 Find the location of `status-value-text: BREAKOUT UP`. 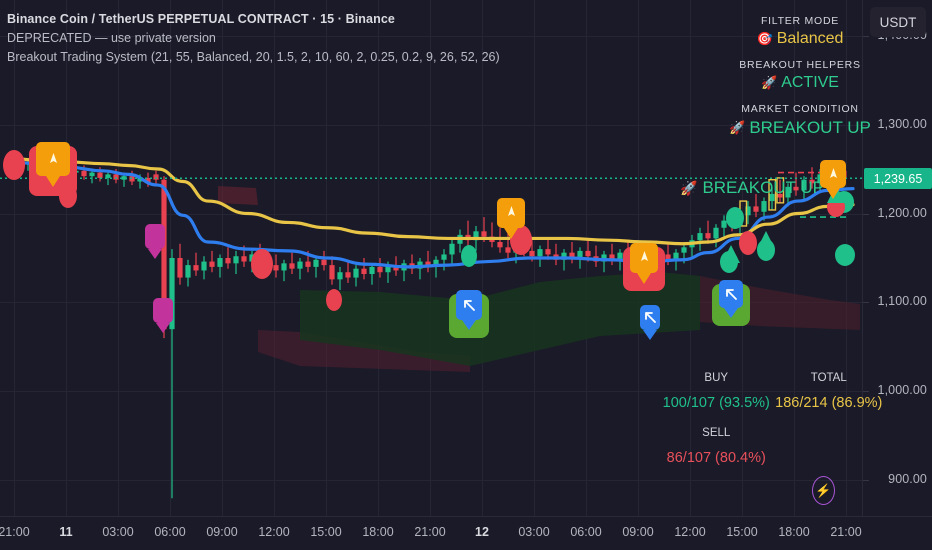

status-value-text: BREAKOUT UP is located at coordinates (810, 127).